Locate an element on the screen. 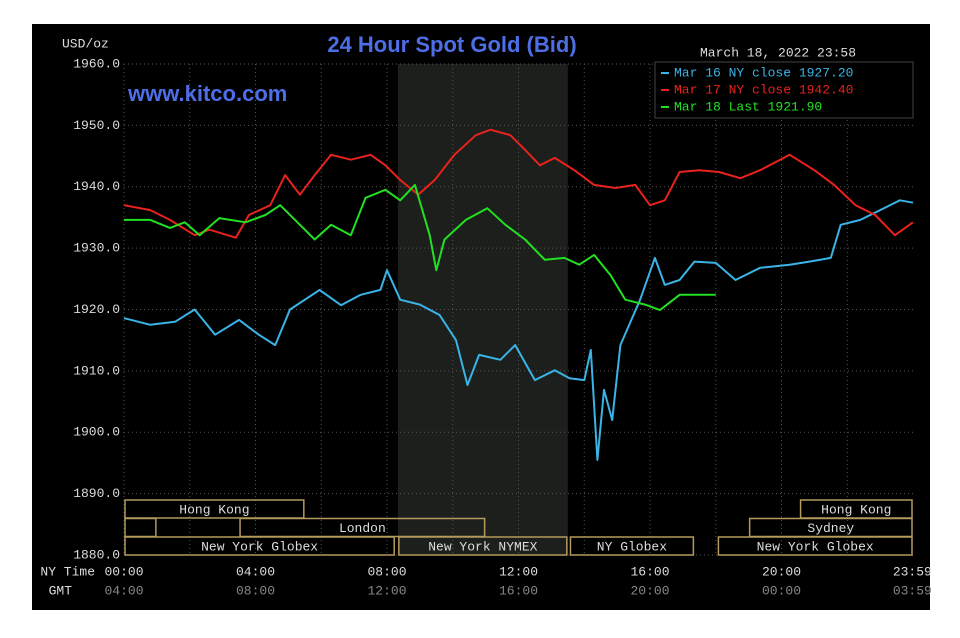  y-axis-label: USD/oz is located at coordinates (85, 43).